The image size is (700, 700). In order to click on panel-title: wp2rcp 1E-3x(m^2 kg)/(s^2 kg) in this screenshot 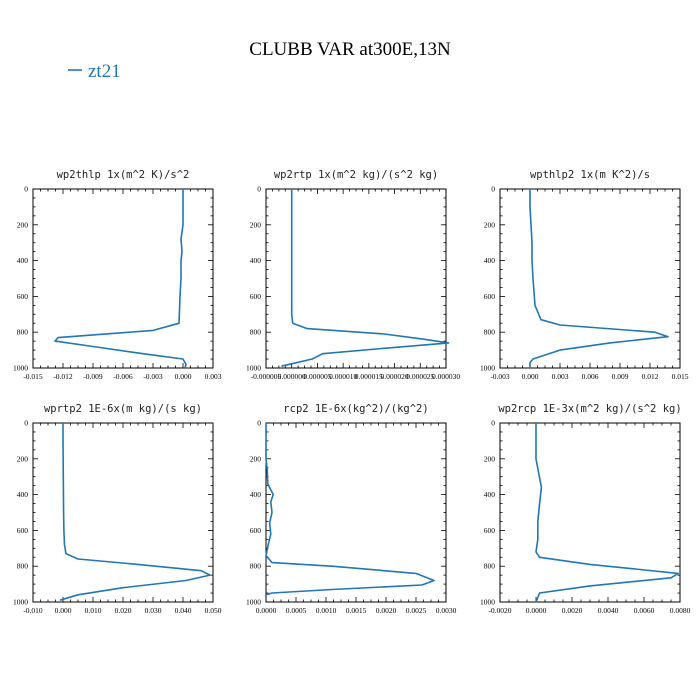, I will do `click(589, 409)`.